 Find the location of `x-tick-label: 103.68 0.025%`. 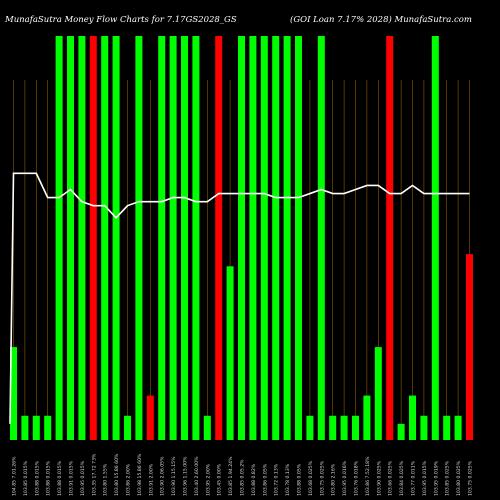

x-tick-label: 103.68 0.025% is located at coordinates (311, 478).